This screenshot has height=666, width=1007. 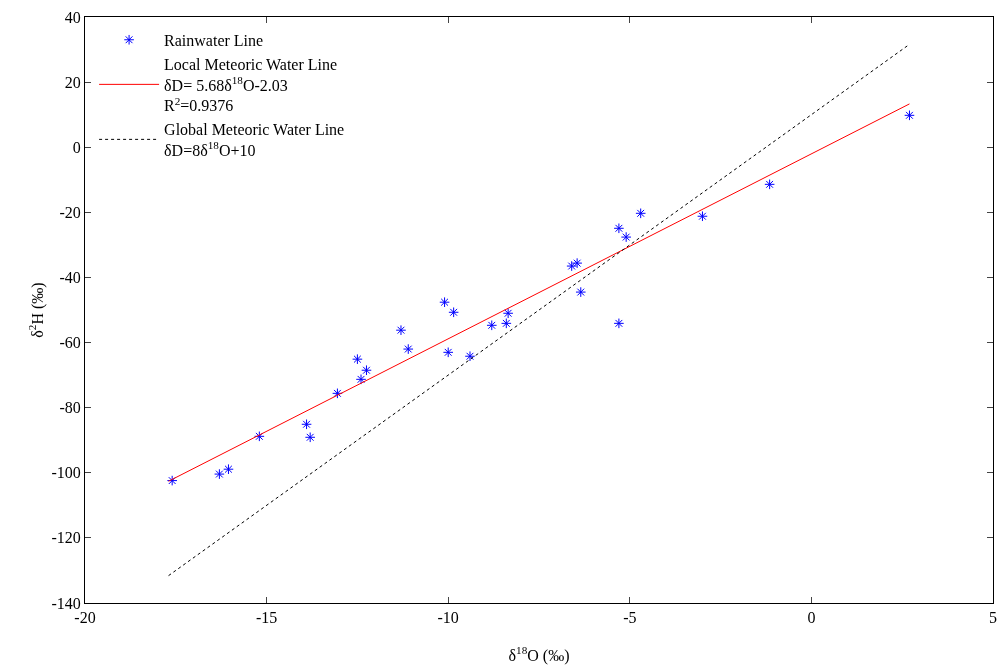 I want to click on legend-label: Global Meteoric Water Line δD=8δ$^{18}$O+10, so click(x=254, y=140).